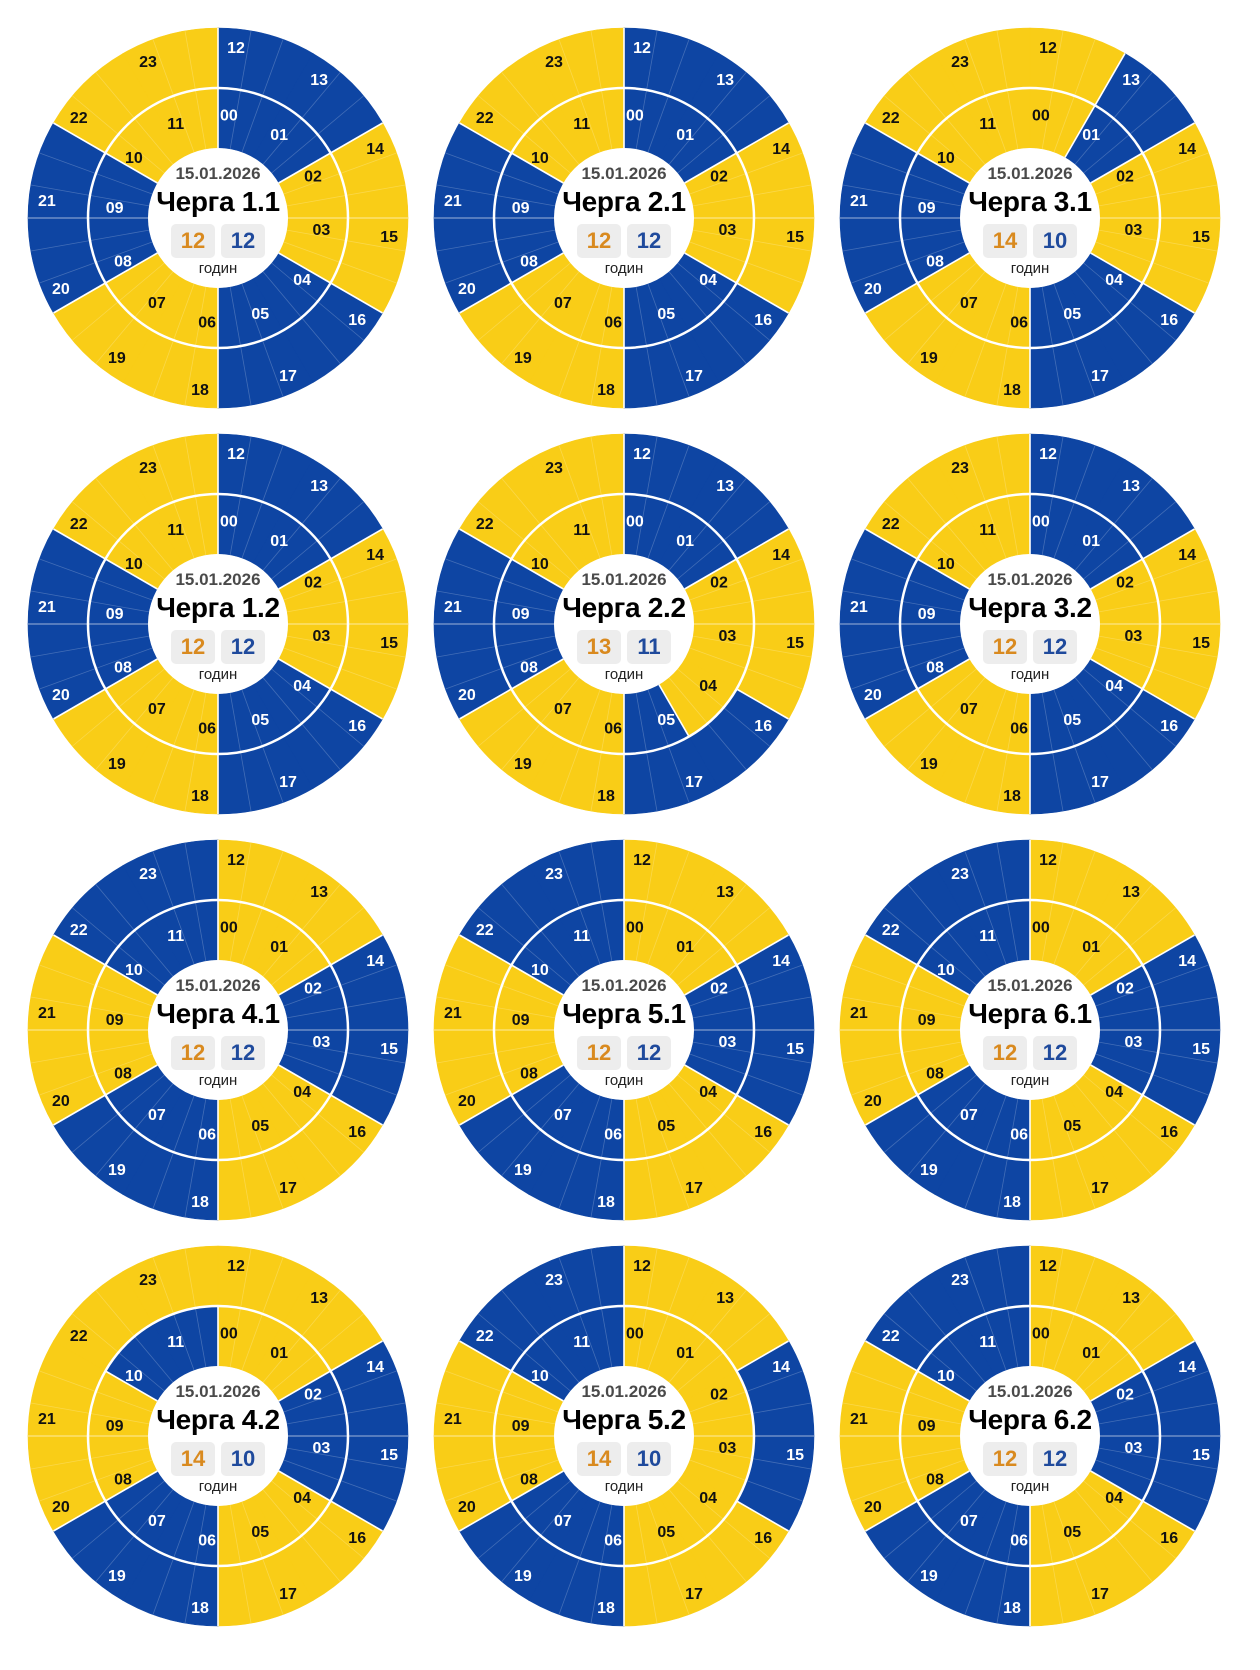  I want to click on queue-title: Черга 6.1, so click(1030, 1013).